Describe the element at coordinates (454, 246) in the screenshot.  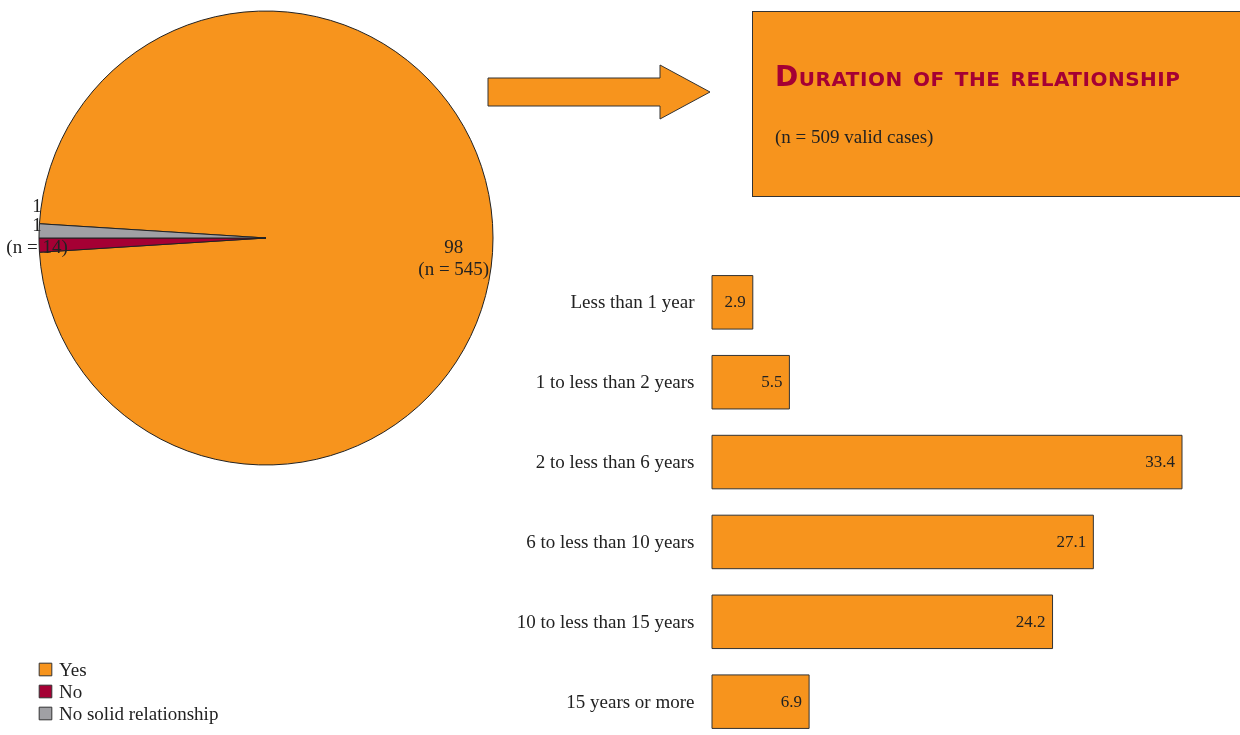
I see `data-label: 98` at that location.